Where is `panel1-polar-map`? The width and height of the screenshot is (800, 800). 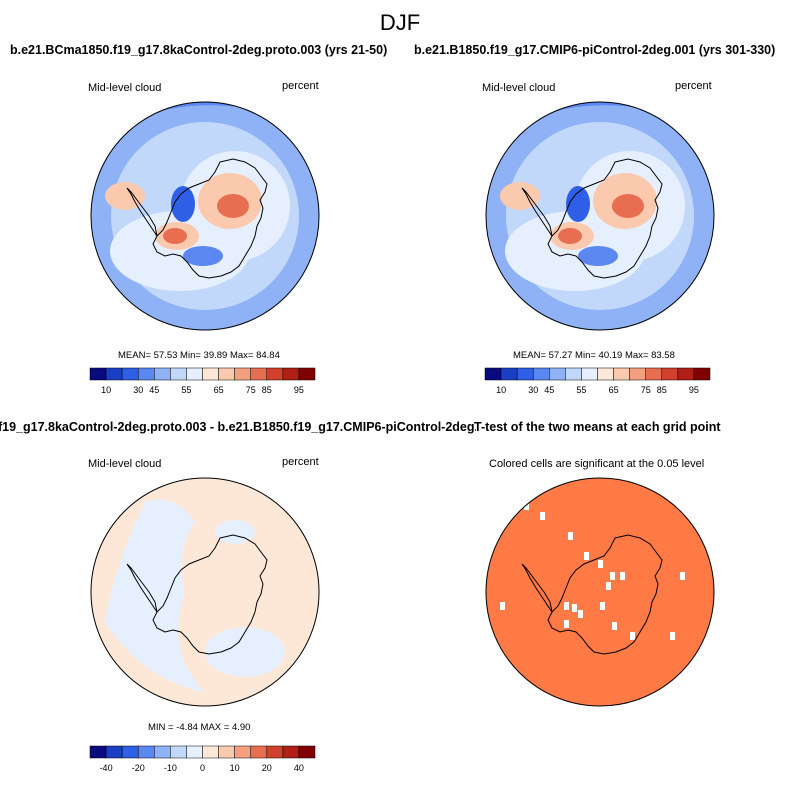 panel1-polar-map is located at coordinates (205, 216).